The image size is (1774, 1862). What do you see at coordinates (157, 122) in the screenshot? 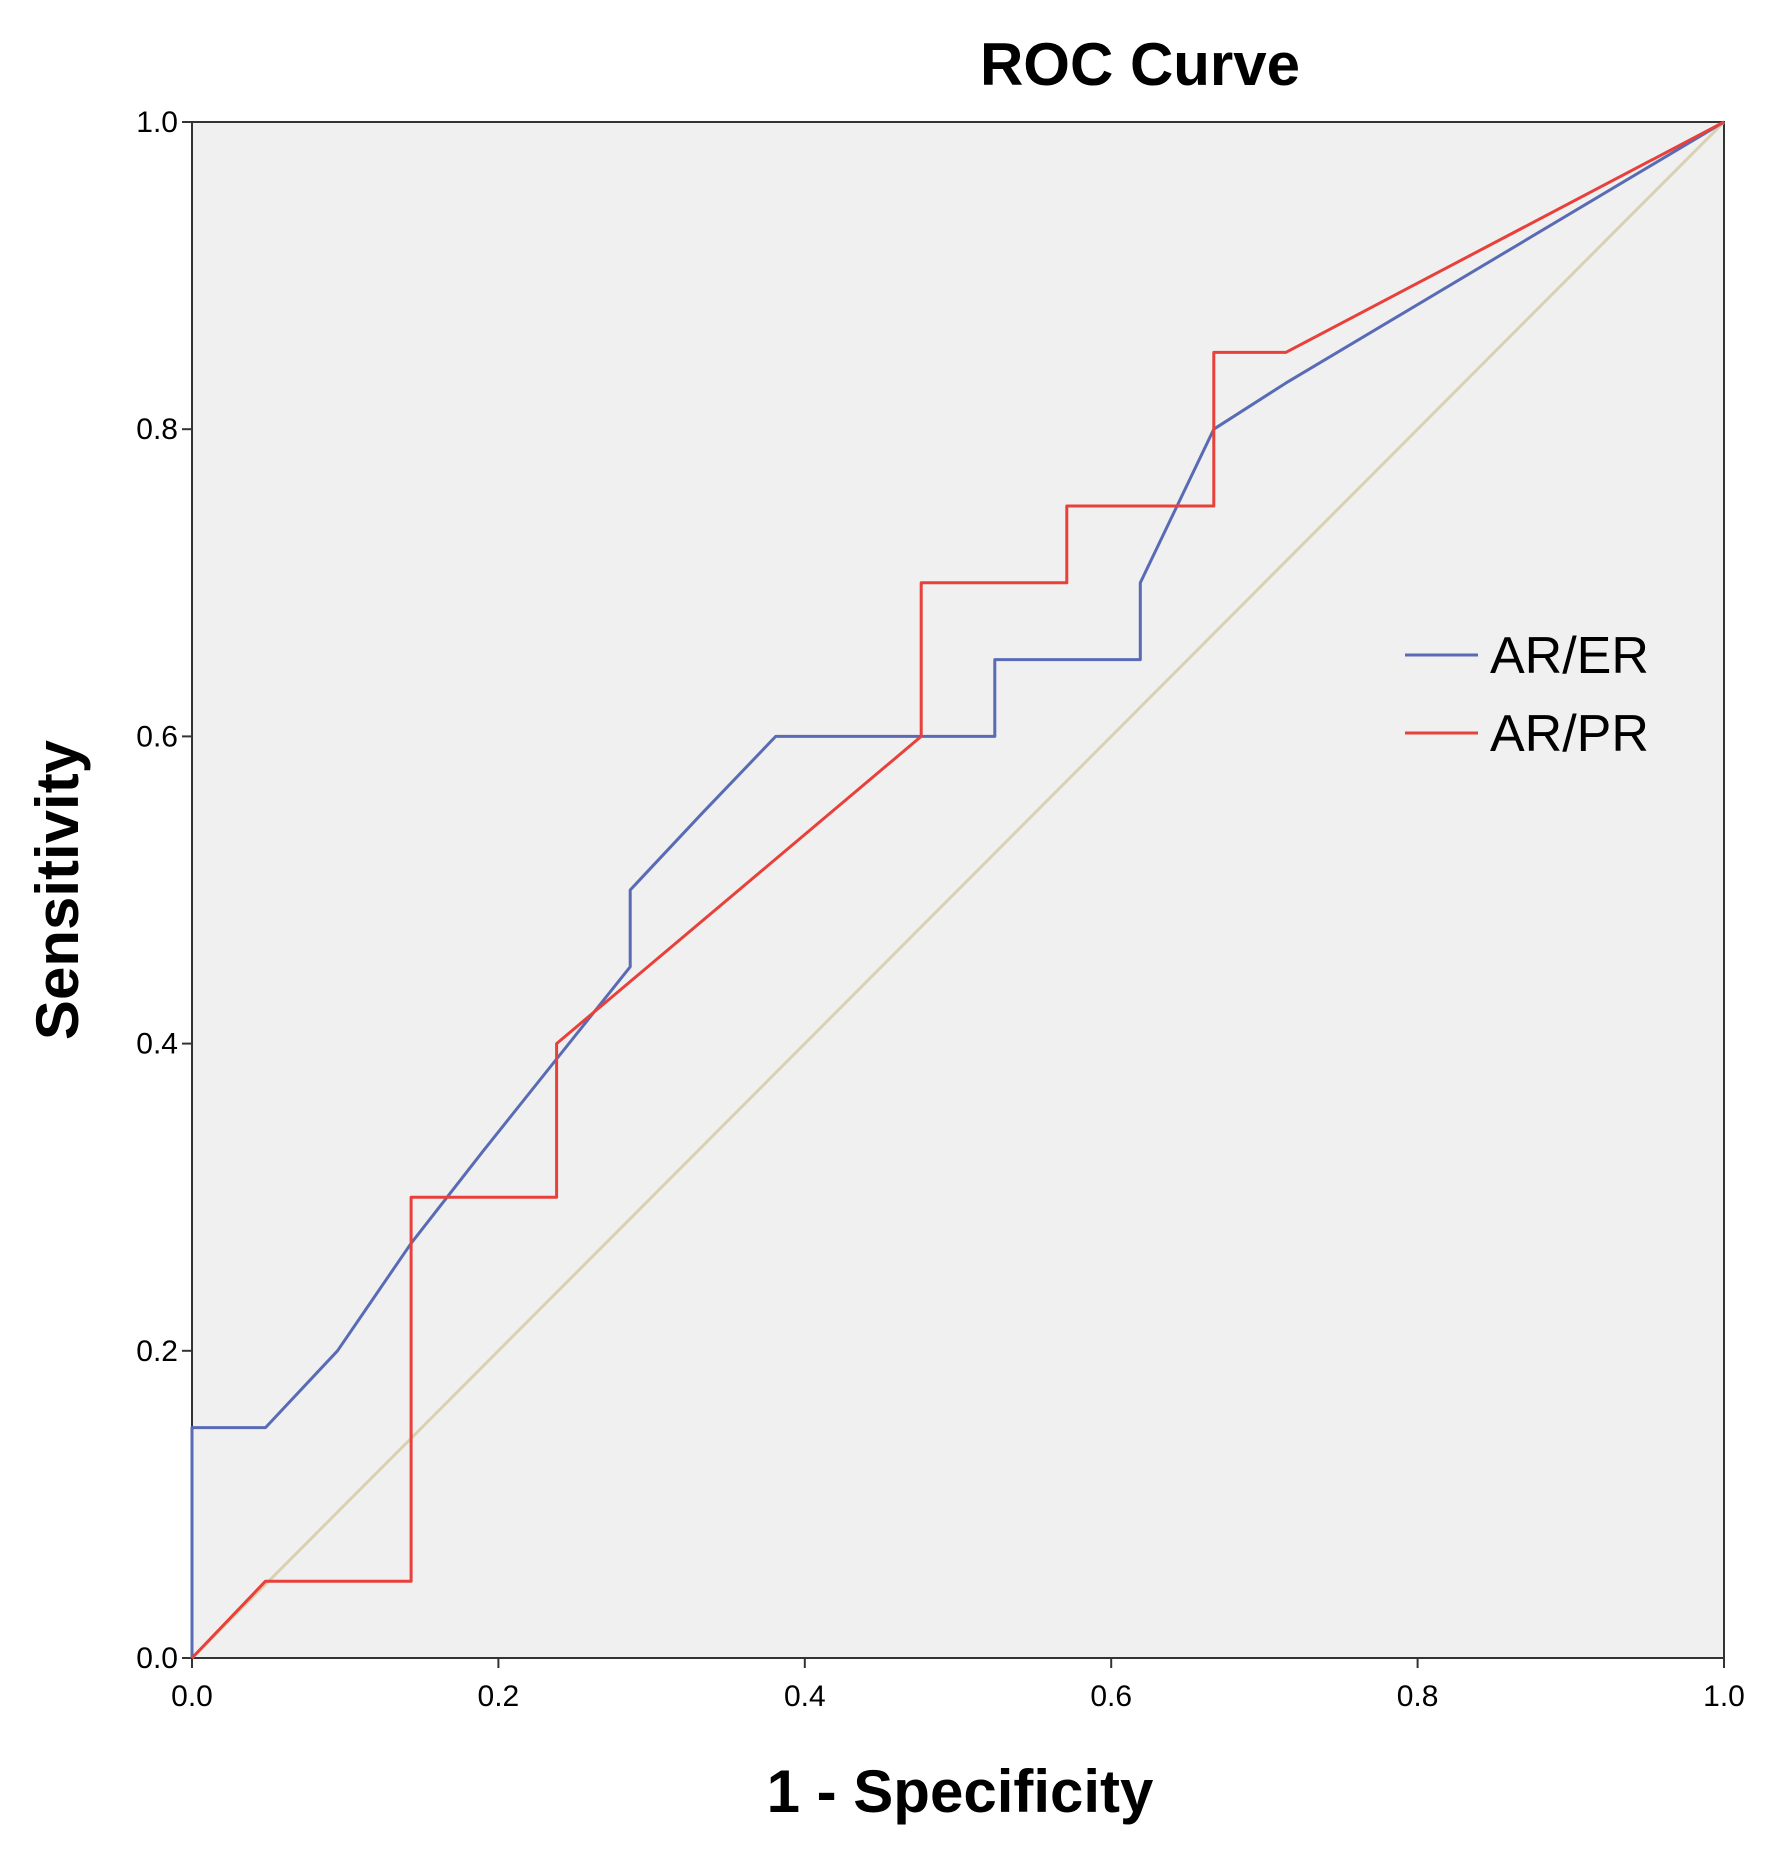
I see `y-tick-label: 1.0` at bounding box center [157, 122].